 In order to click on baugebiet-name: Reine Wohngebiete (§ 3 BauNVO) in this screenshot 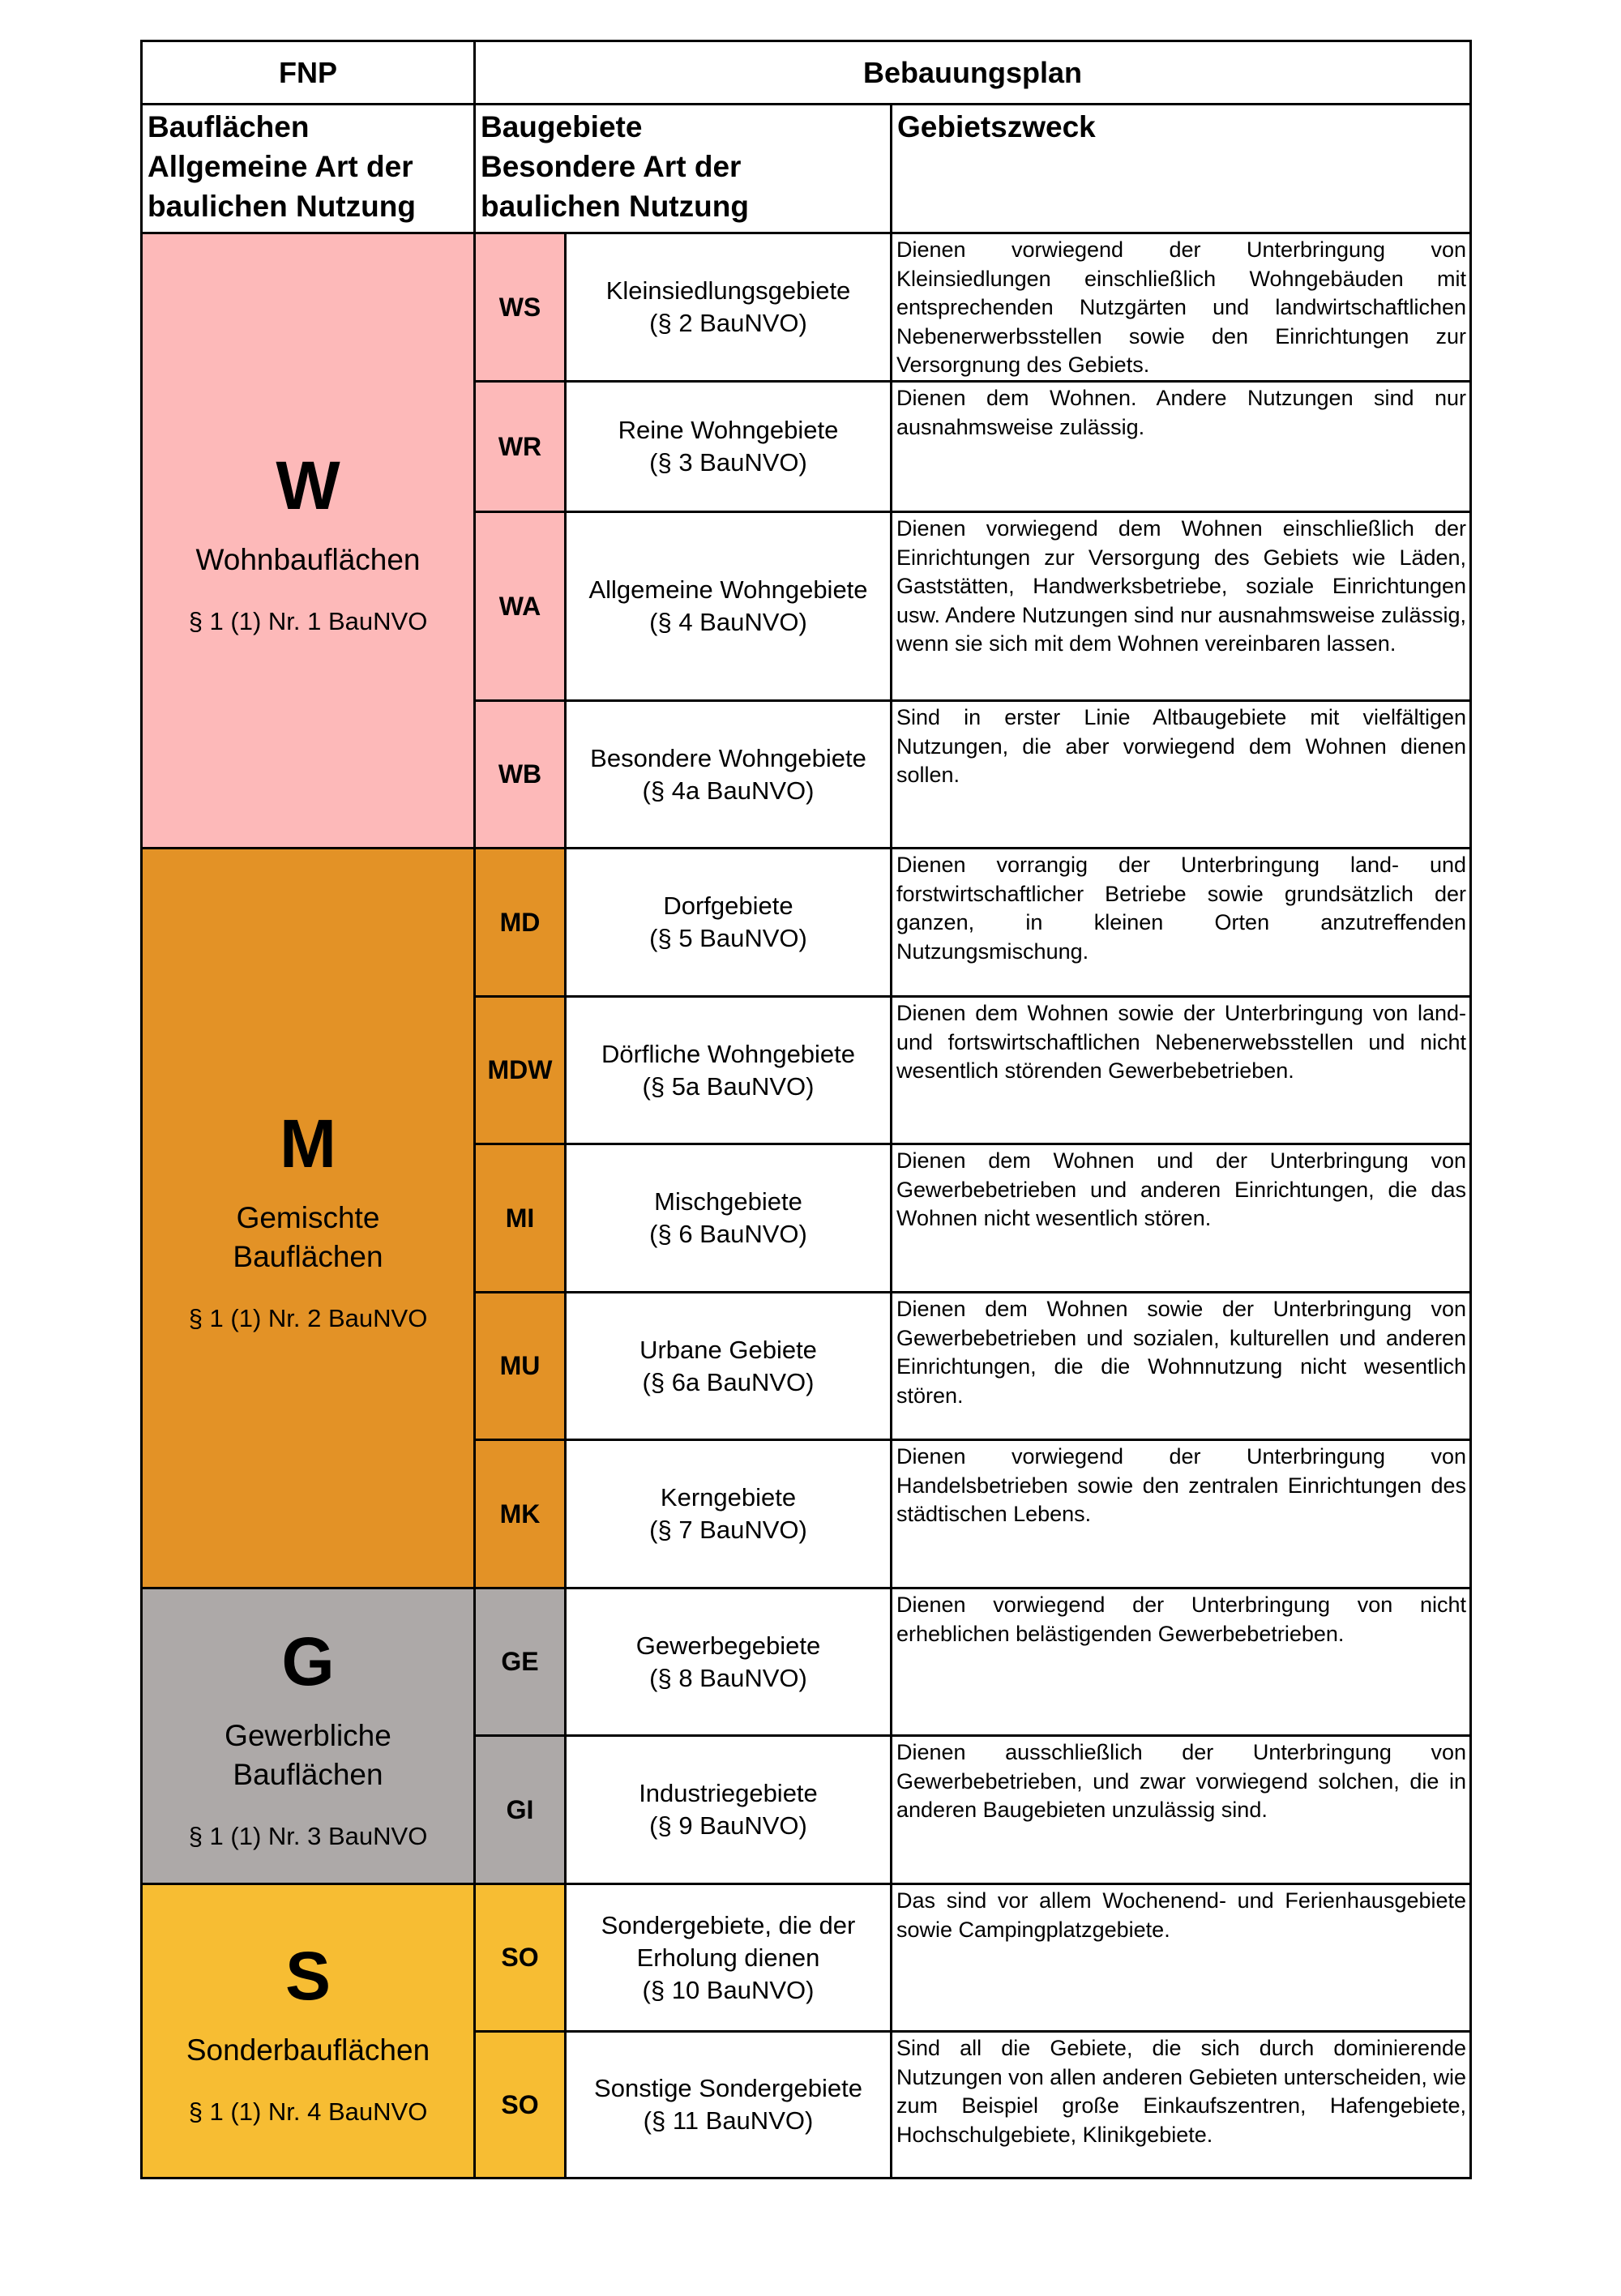, I will do `click(728, 446)`.